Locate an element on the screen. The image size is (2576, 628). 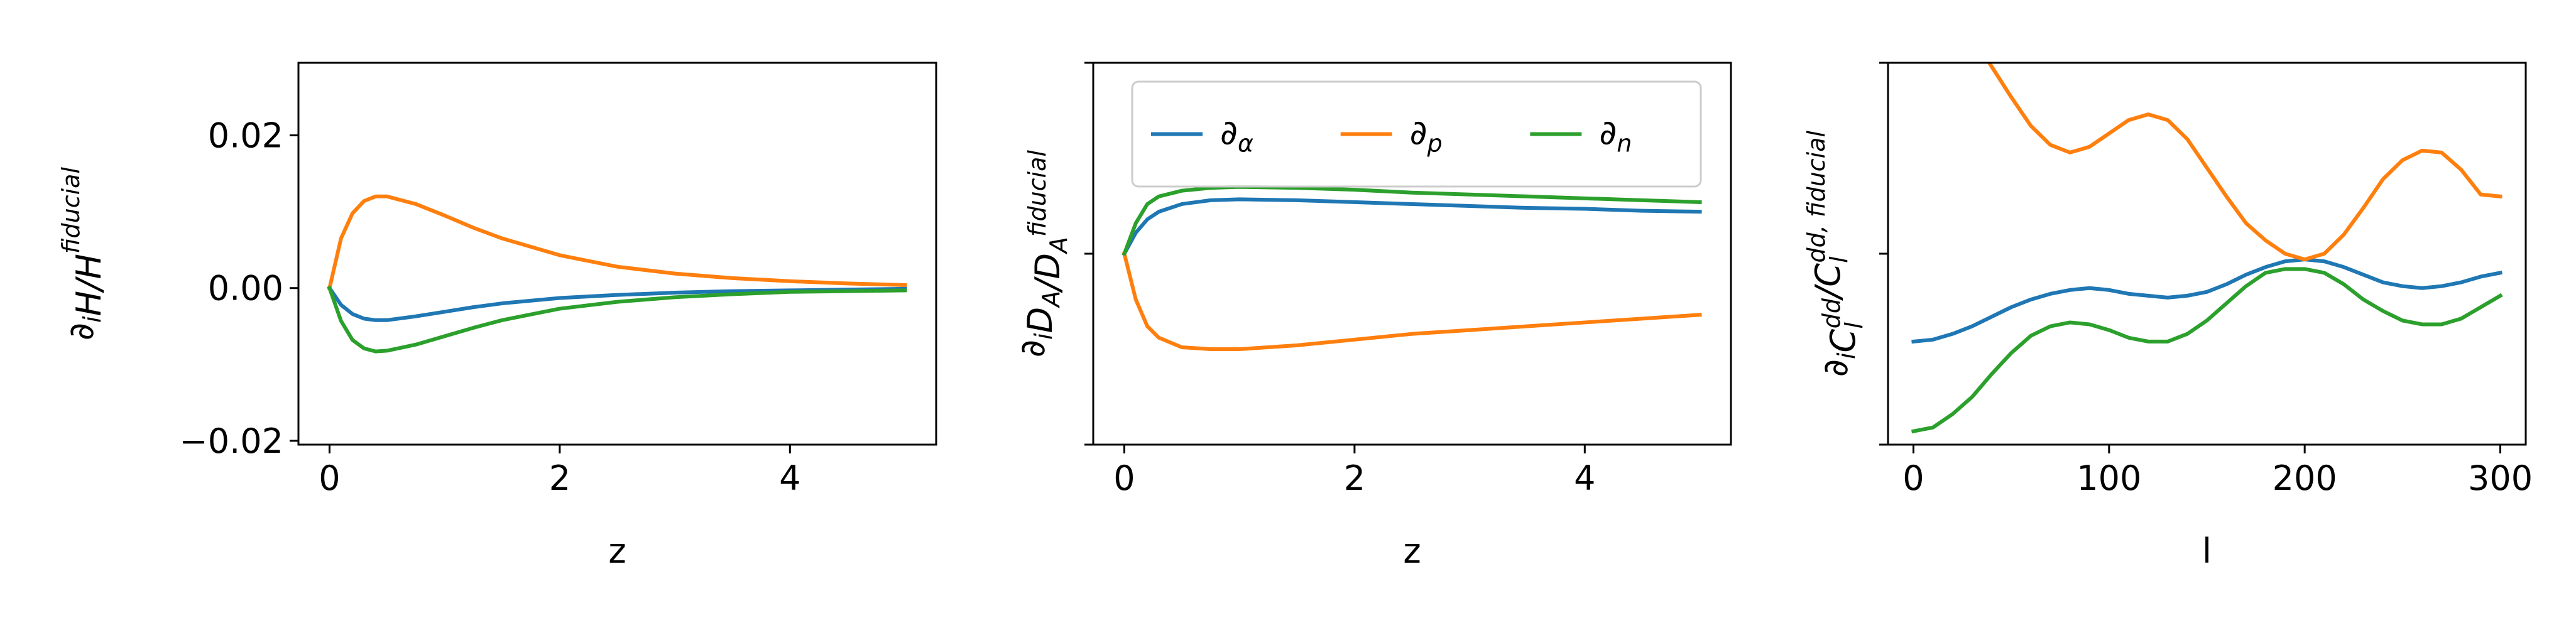
x-tick-label: 100 is located at coordinates (2109, 478).